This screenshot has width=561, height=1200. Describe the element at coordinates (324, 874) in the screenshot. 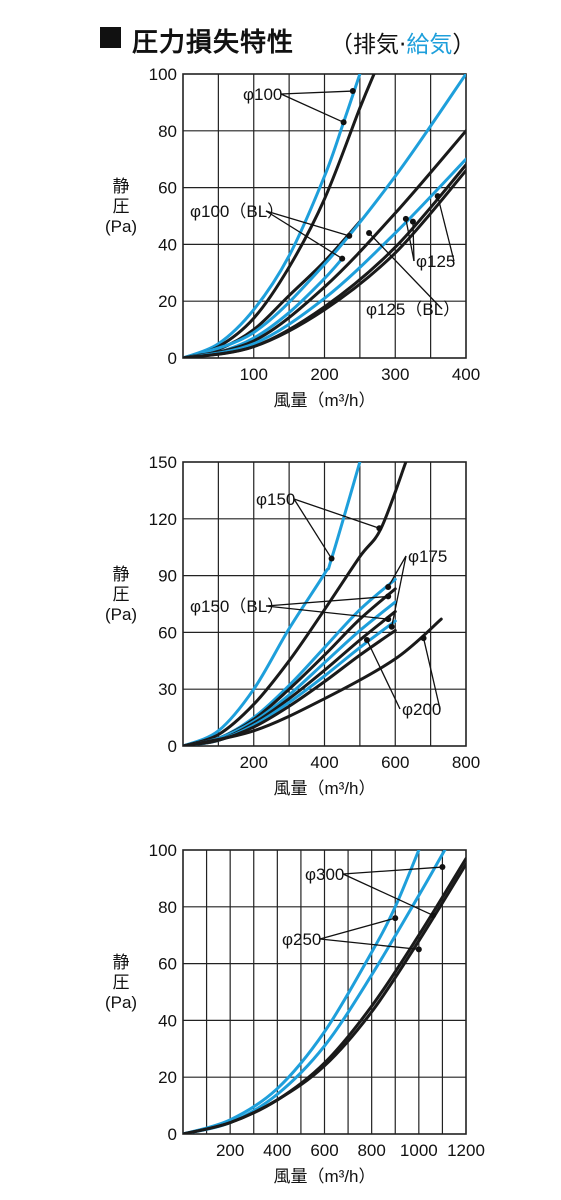

I see `annotation-label: φ300` at that location.